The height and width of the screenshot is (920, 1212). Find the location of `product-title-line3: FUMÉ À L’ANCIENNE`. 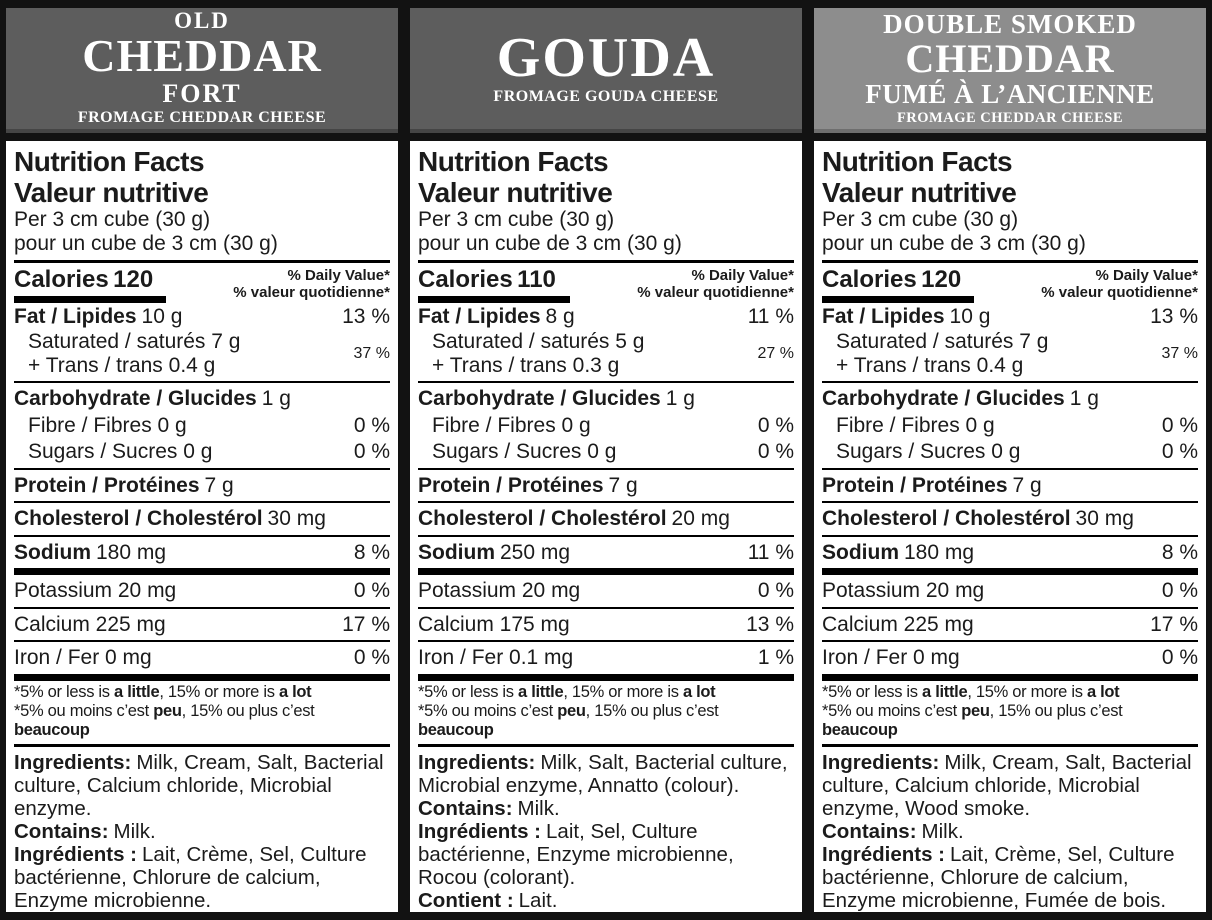

product-title-line3: FUMÉ À L’ANCIENNE is located at coordinates (1010, 93).